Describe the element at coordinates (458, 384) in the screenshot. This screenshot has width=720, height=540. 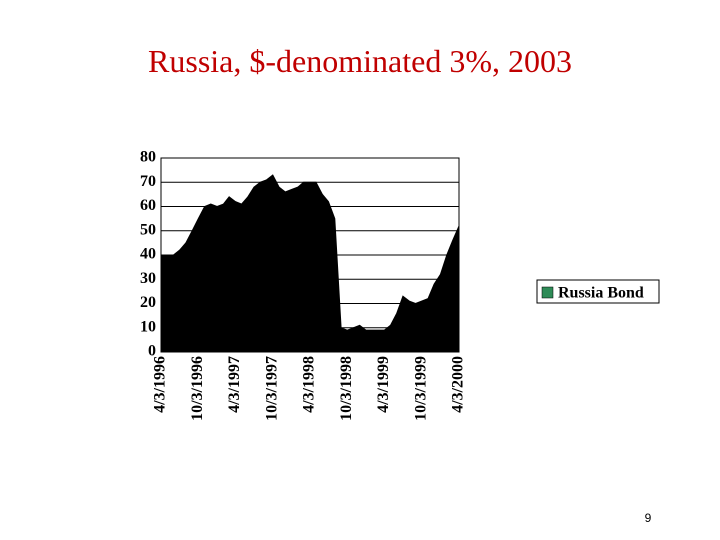
I see `x-tick-label: 4/3/2000` at that location.